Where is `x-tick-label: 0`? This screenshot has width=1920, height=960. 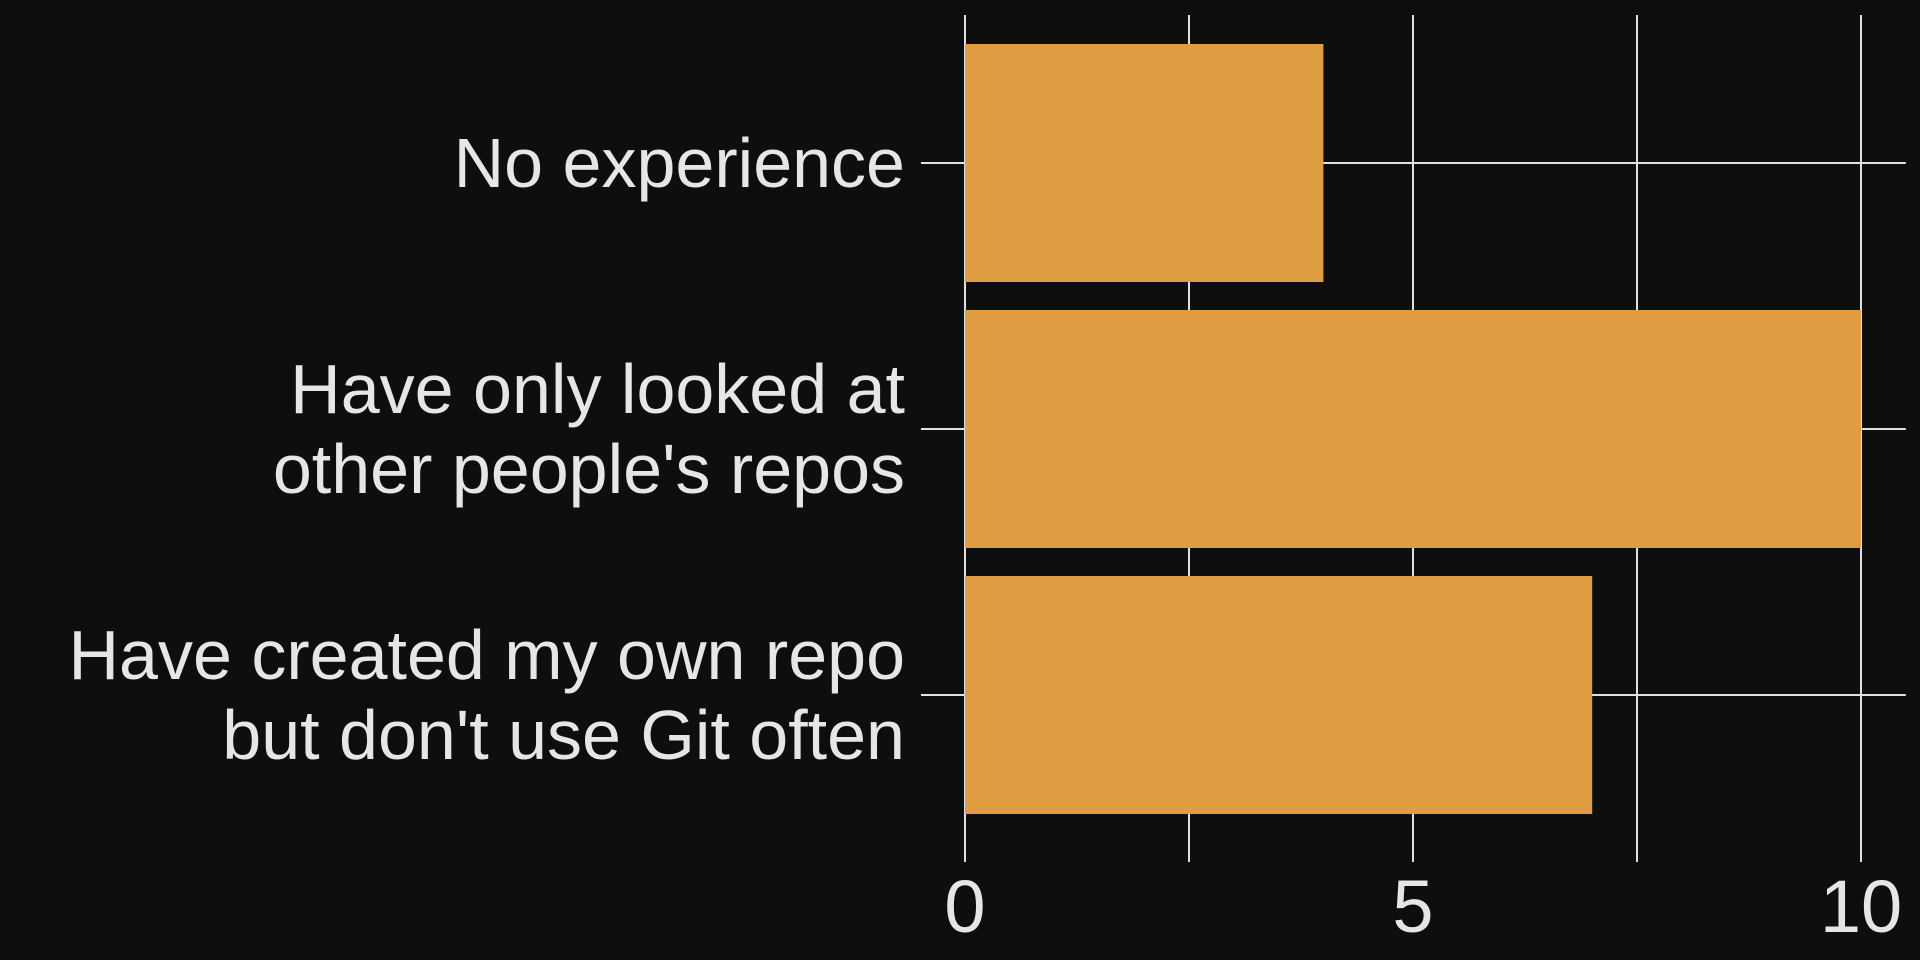
x-tick-label: 0 is located at coordinates (964, 906).